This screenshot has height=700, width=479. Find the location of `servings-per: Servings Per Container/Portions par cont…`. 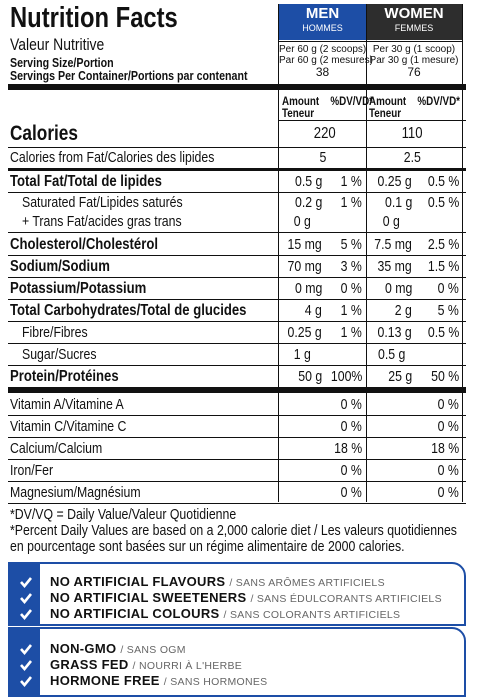

servings-per: Servings Per Container/Portions par cont… is located at coordinates (129, 75).